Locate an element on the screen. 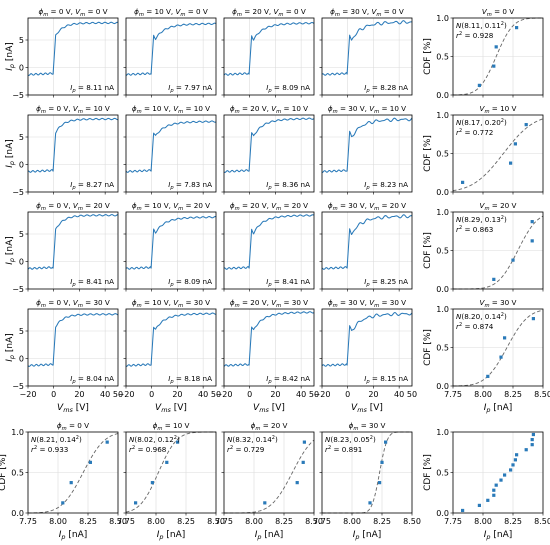 This screenshot has height=545, width=550. text-part: (8.21, 0.14 is located at coordinates (56, 439).